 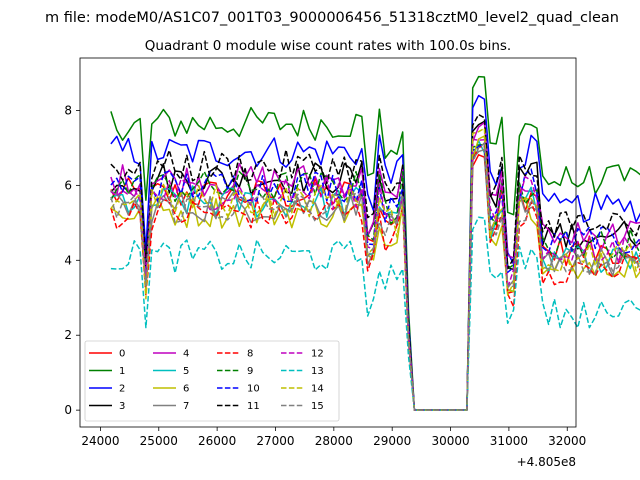 What do you see at coordinates (68, 110) in the screenshot?
I see `y-tick-label: 8` at bounding box center [68, 110].